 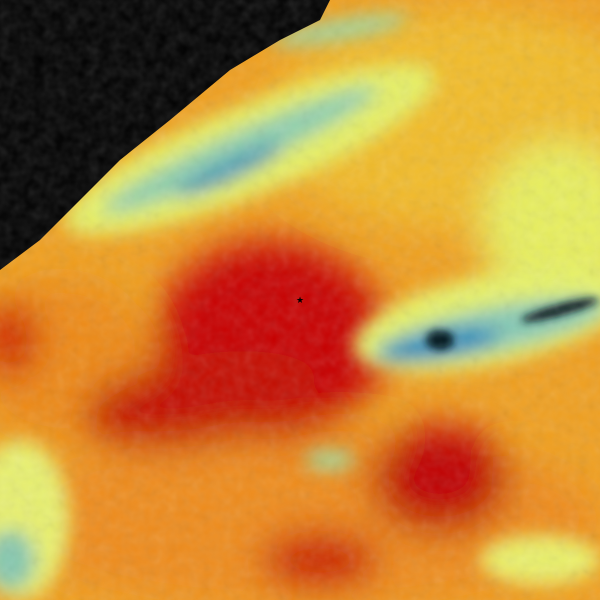 What do you see at coordinates (300, 301) in the screenshot?
I see `radar-site-marker-icon: ★` at bounding box center [300, 301].